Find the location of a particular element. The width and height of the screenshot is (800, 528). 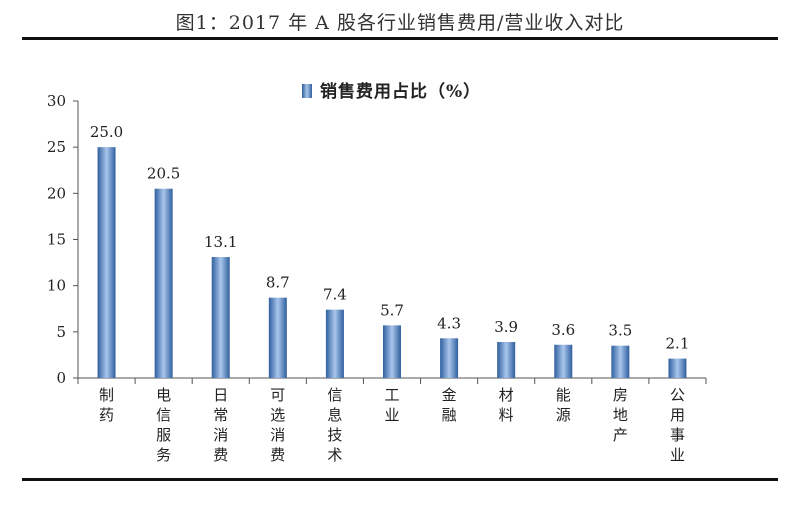

category-label-char: 房 is located at coordinates (620, 395).